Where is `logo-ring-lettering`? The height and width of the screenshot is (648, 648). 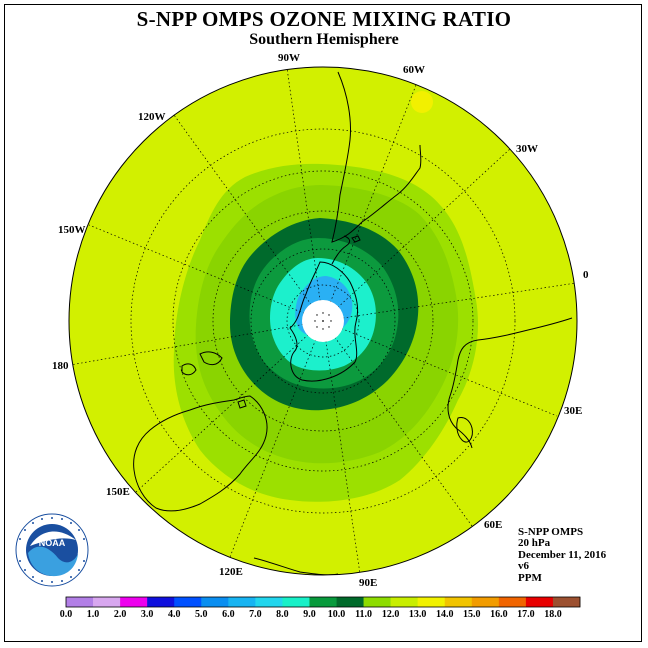 logo-ring-lettering is located at coordinates (52, 550).